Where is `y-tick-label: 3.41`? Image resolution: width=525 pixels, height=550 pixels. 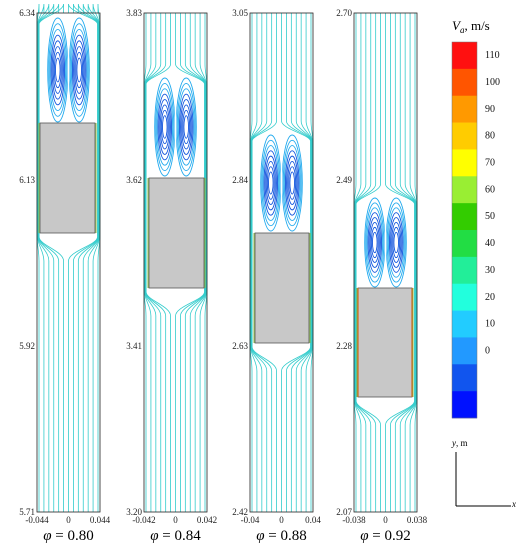
y-tick-label: 3.41 is located at coordinates (134, 346).